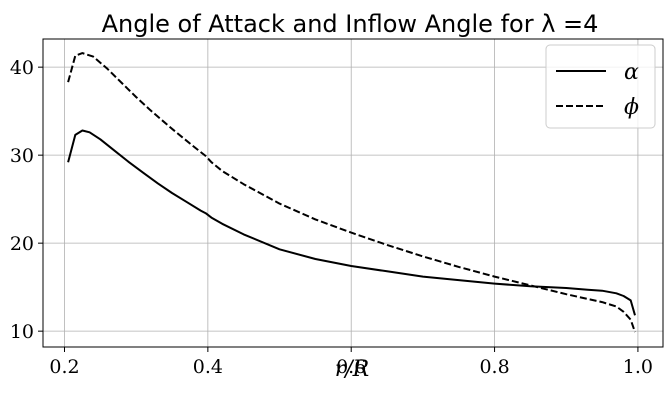  I want to click on legend: α ϕ, so click(600, 86).